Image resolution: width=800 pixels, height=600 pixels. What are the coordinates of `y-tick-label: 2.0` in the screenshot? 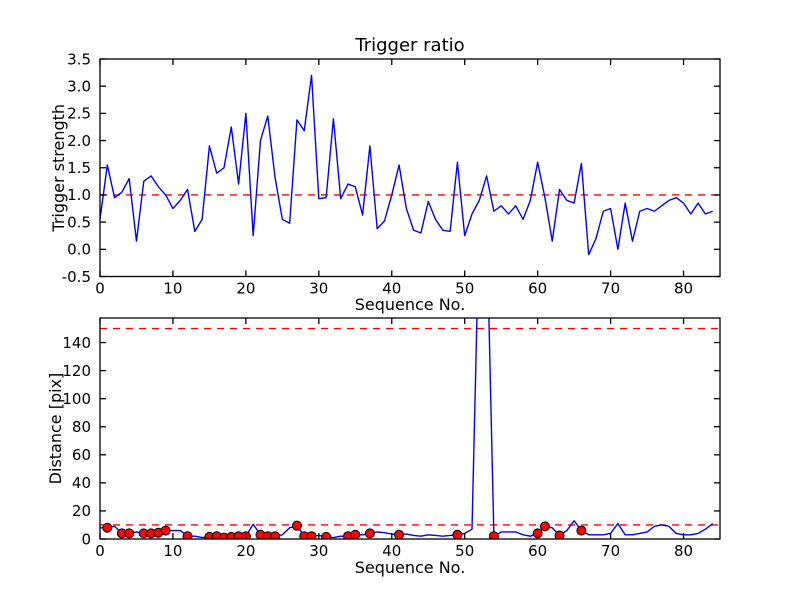 It's located at (79, 141).